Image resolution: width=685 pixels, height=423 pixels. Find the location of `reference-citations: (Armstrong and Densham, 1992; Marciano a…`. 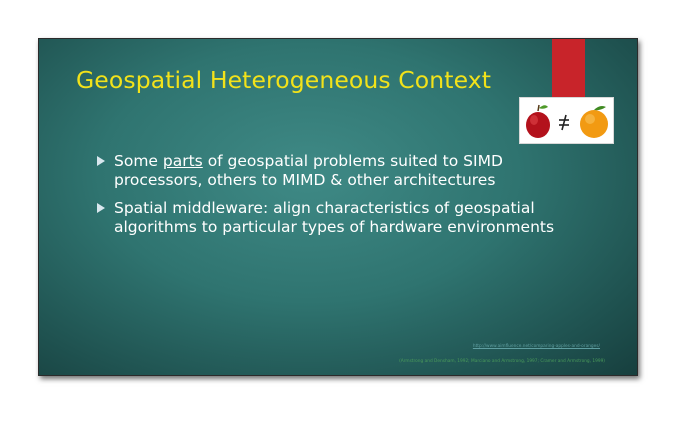

reference-citations: (Armstrong and Densham, 1992; Marciano a… is located at coordinates (502, 361).